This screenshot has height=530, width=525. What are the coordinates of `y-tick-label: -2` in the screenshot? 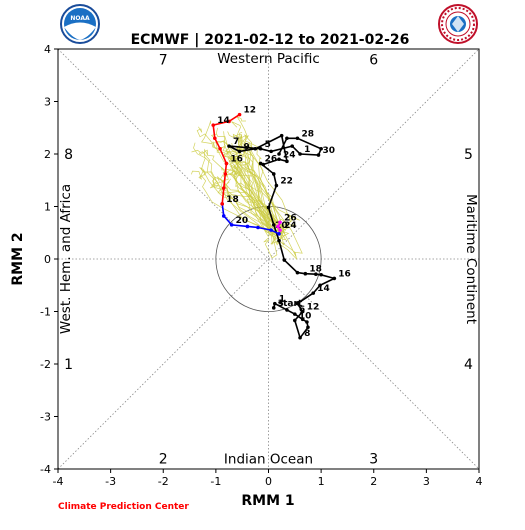 It's located at (45, 364).